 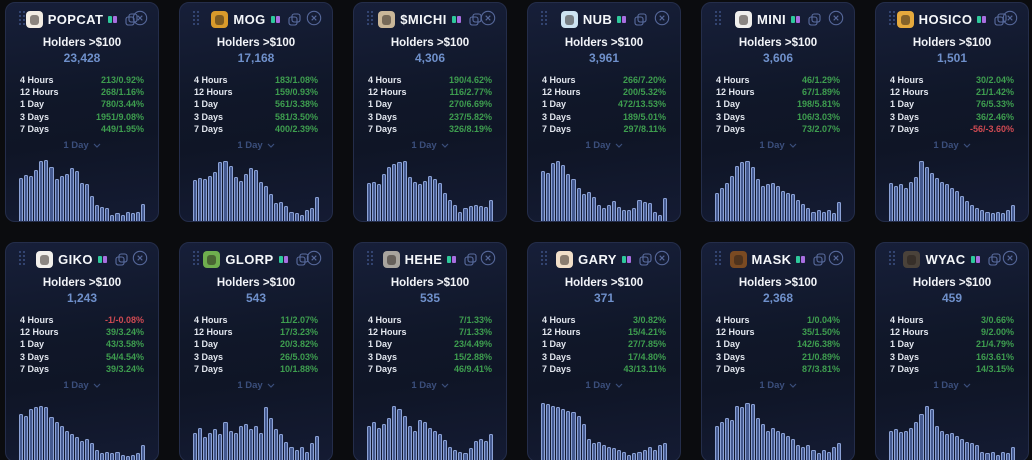 What do you see at coordinates (430, 298) in the screenshot?
I see `holders-value: 535` at bounding box center [430, 298].